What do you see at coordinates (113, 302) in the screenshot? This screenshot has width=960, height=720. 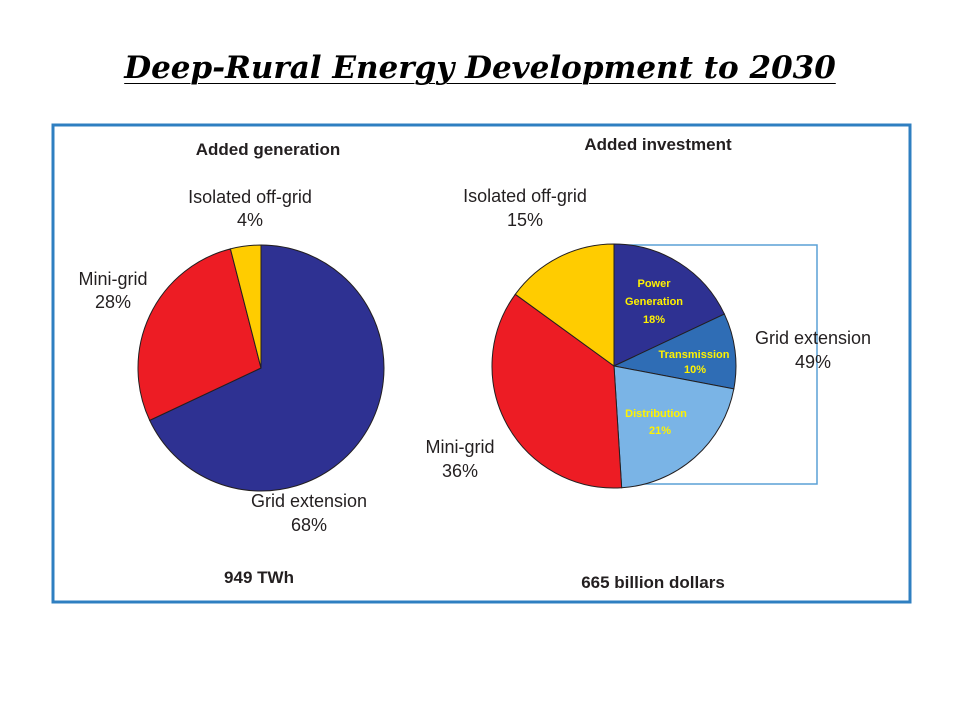 I see `chart1-value-minigrid: 28%` at bounding box center [113, 302].